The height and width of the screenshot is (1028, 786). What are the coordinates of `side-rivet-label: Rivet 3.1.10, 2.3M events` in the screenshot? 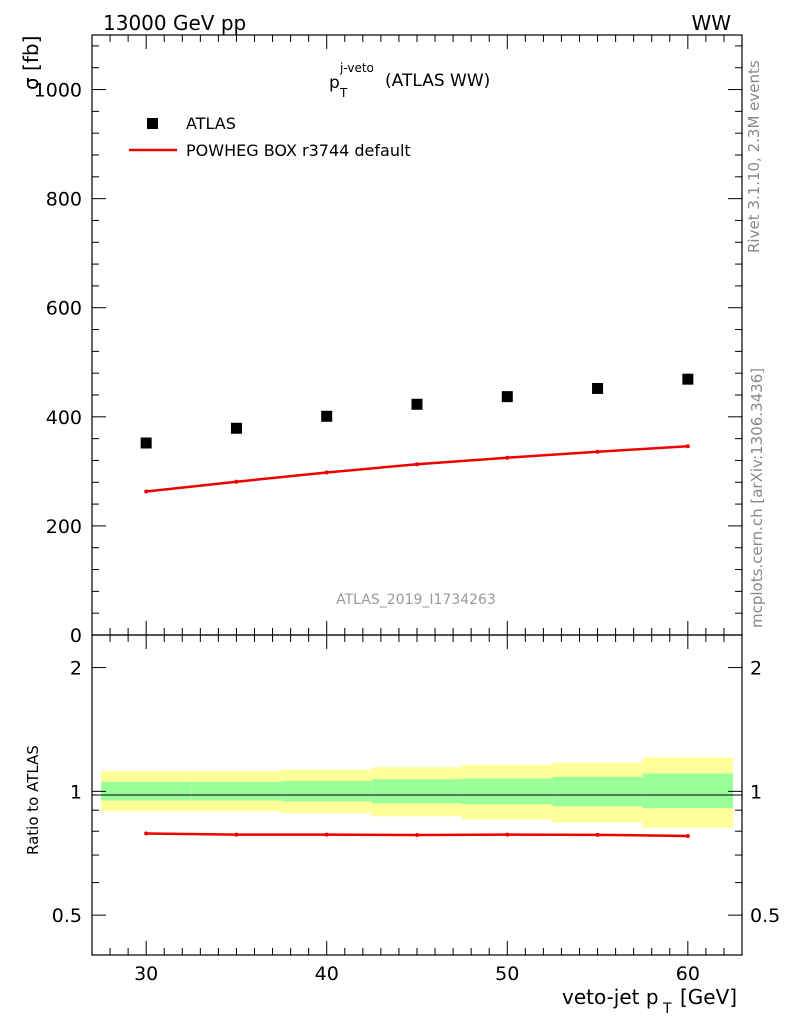 It's located at (754, 156).